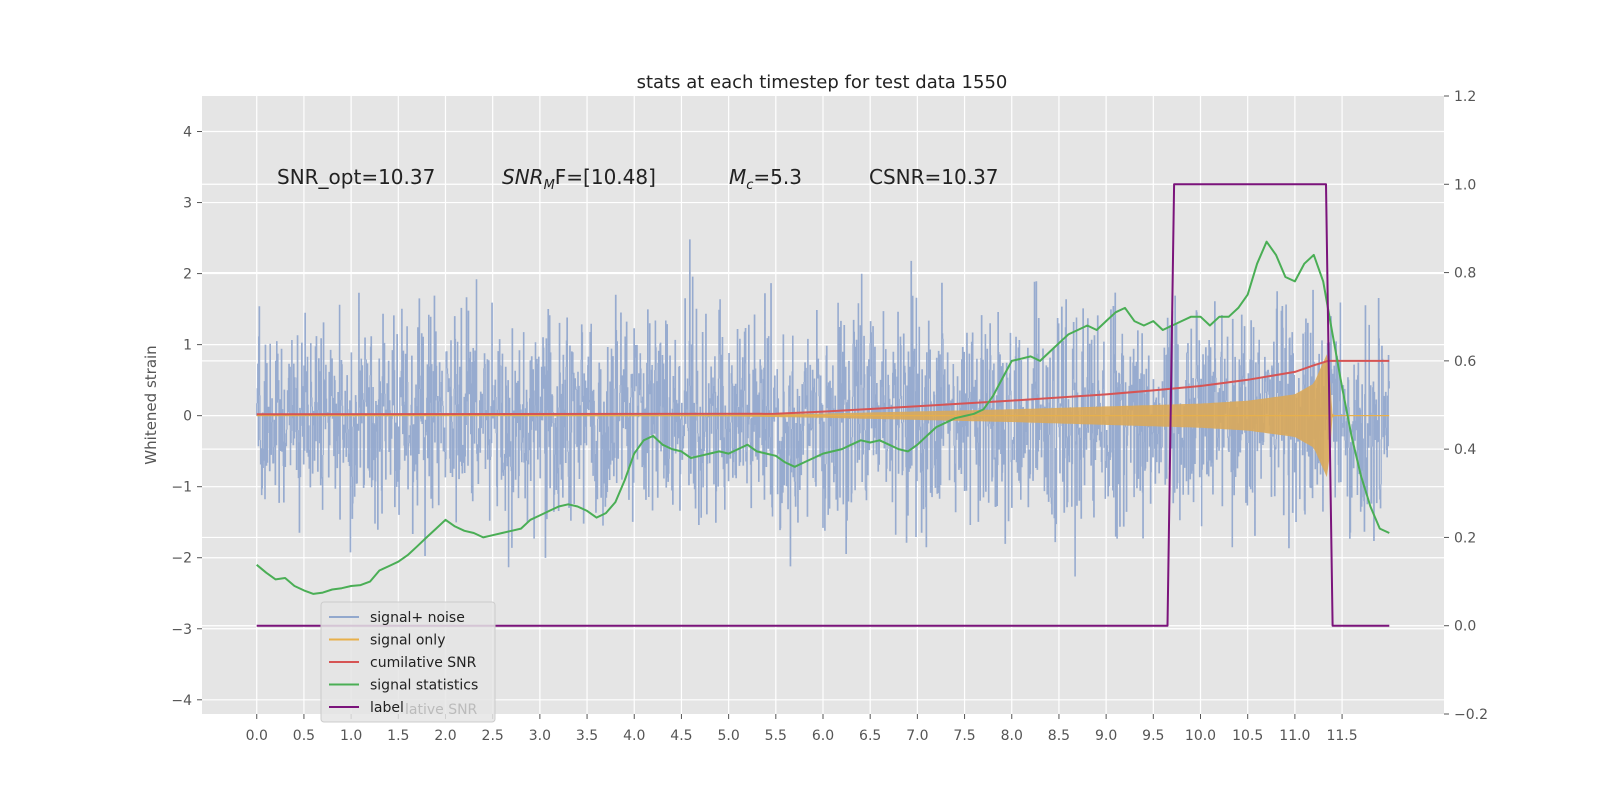 The height and width of the screenshot is (800, 1600). What do you see at coordinates (1200, 736) in the screenshot?
I see `x-tick-label: 10.0` at bounding box center [1200, 736].